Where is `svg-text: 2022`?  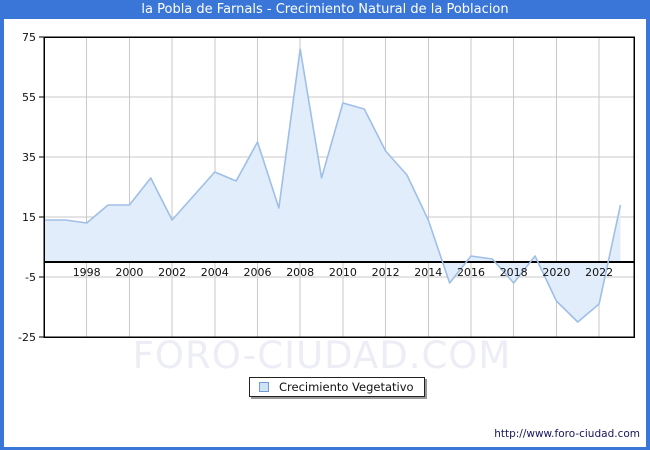 svg-text: 2022 is located at coordinates (599, 272).